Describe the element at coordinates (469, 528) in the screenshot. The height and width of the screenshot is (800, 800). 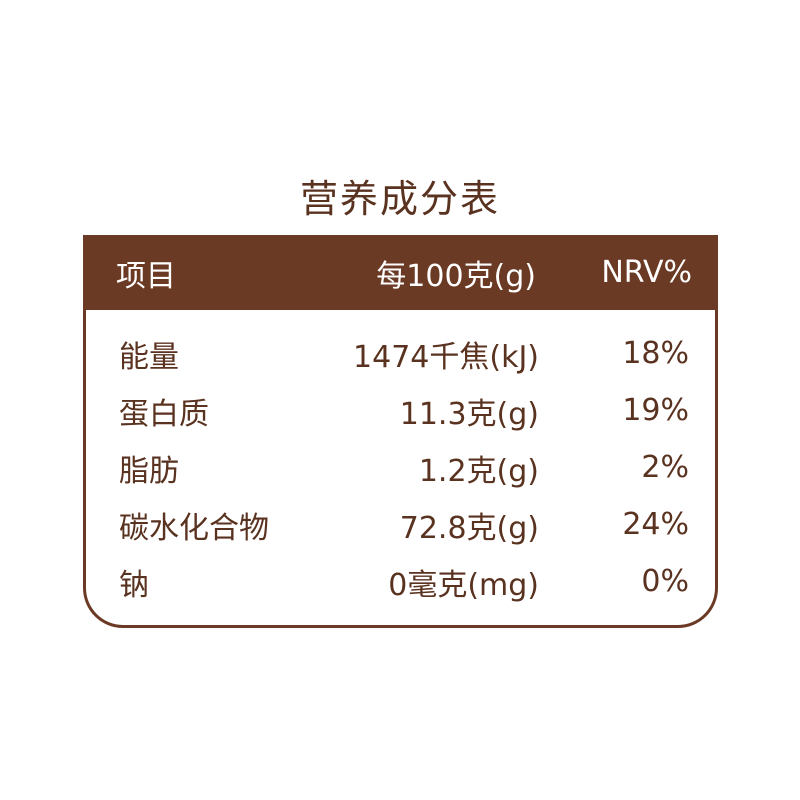
I see `cell: 72.8克(g)` at that location.